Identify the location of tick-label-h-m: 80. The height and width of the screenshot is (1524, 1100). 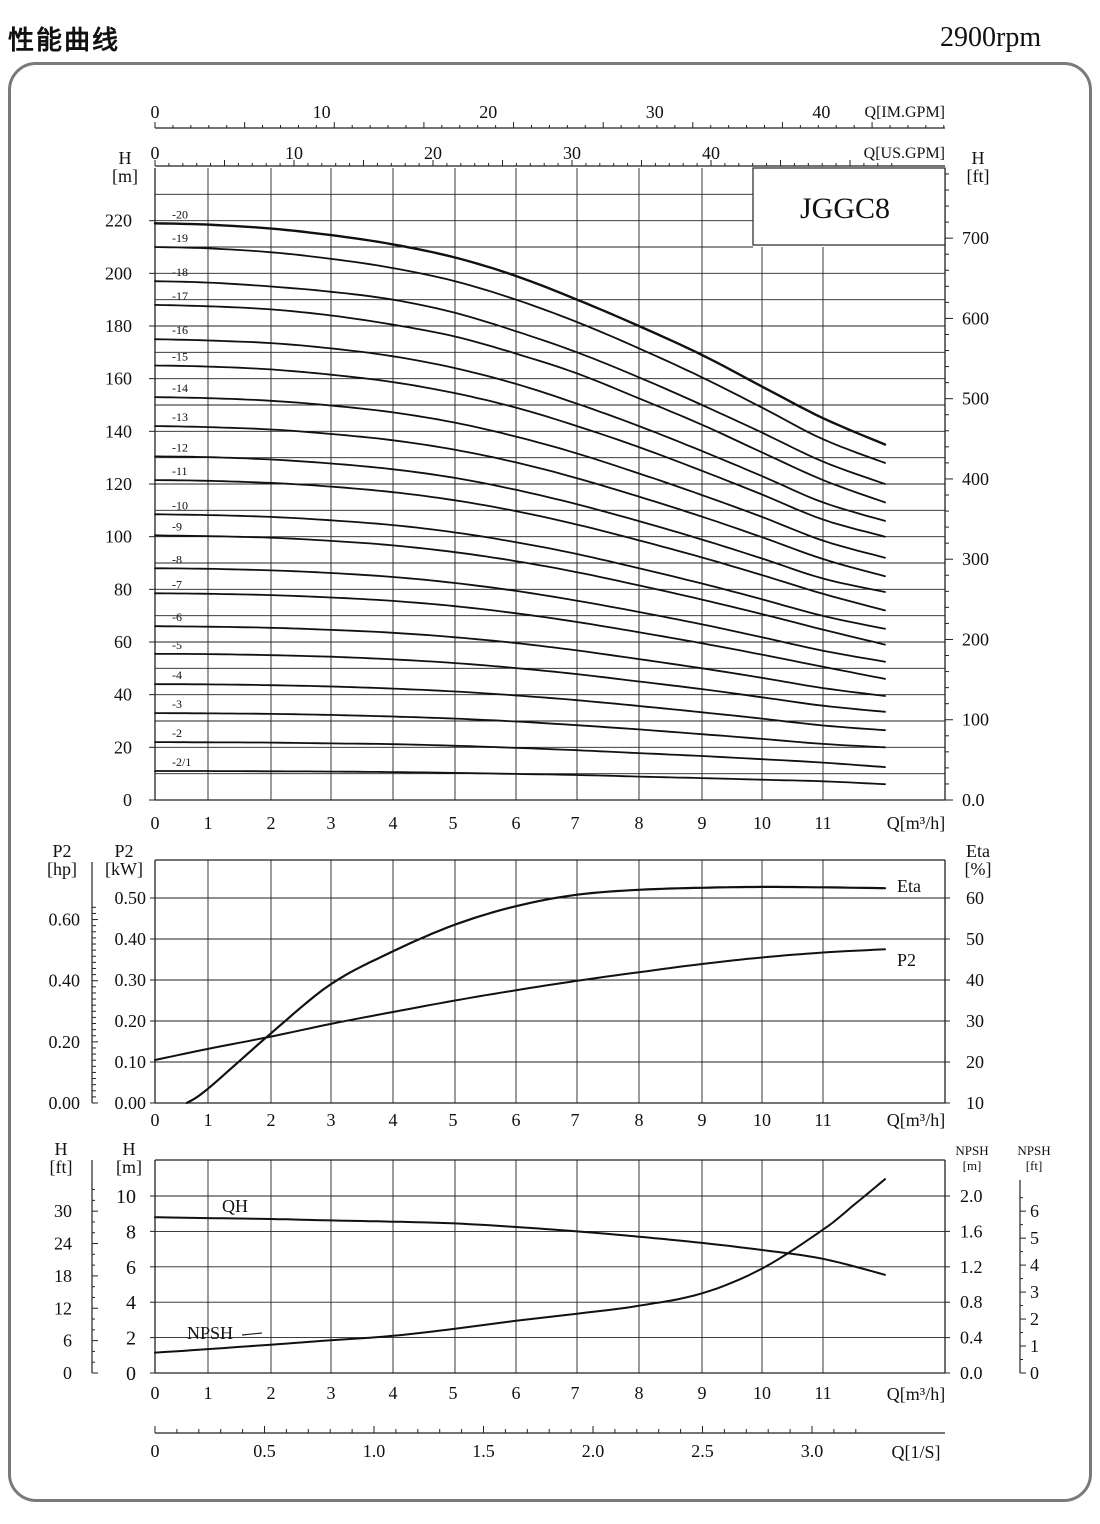
(123, 589).